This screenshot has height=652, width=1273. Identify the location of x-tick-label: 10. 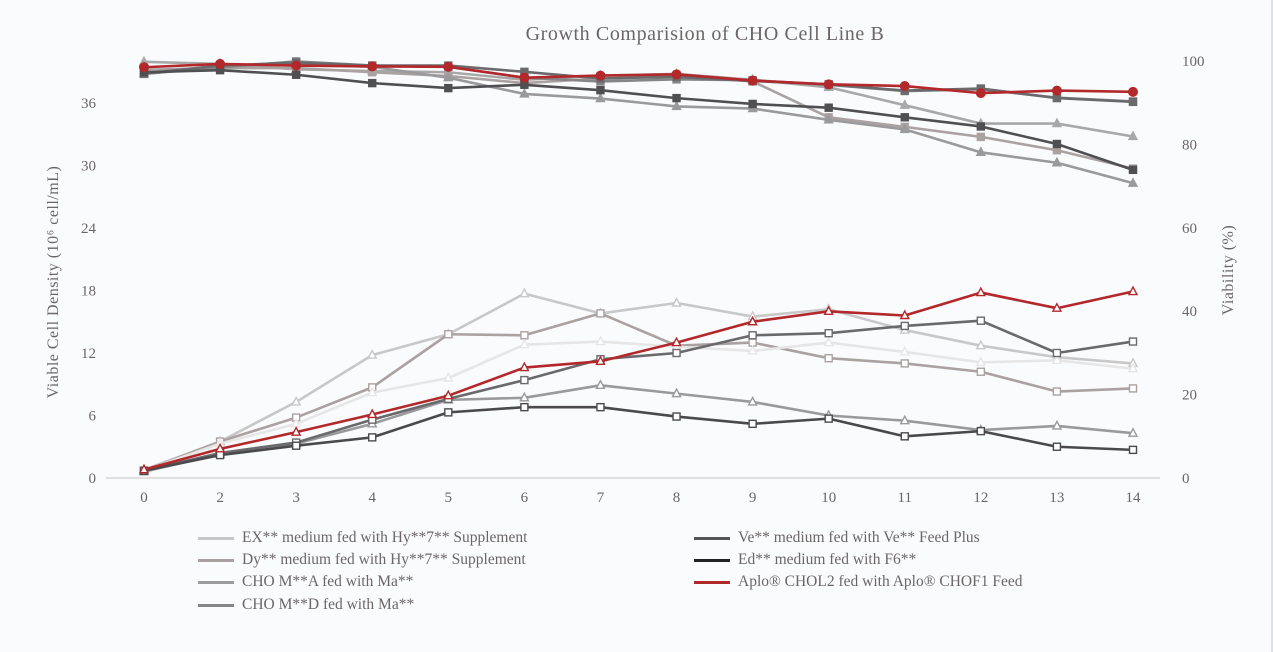
(828, 498).